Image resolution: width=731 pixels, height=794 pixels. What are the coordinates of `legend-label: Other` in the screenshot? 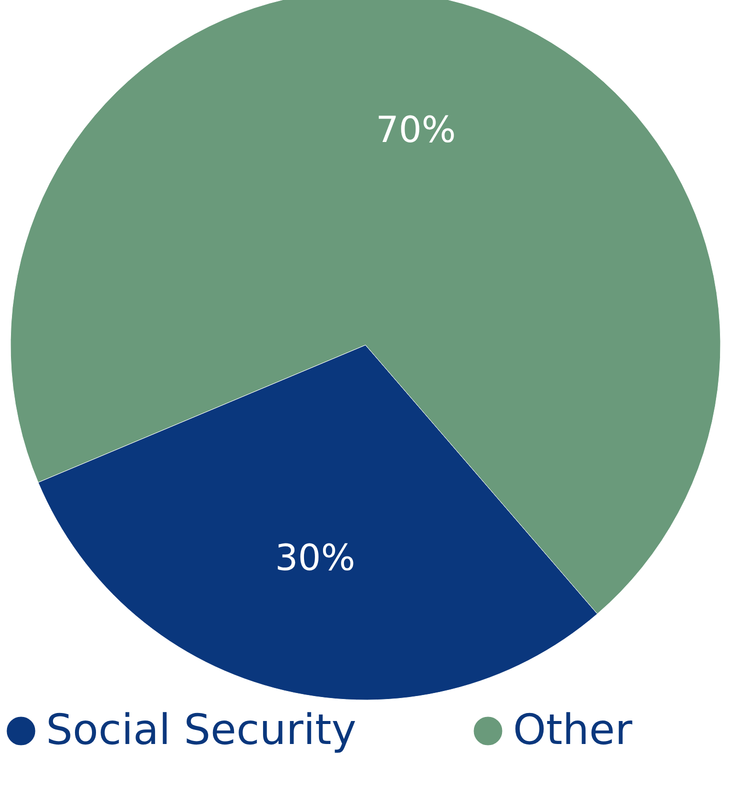 It's located at (573, 729).